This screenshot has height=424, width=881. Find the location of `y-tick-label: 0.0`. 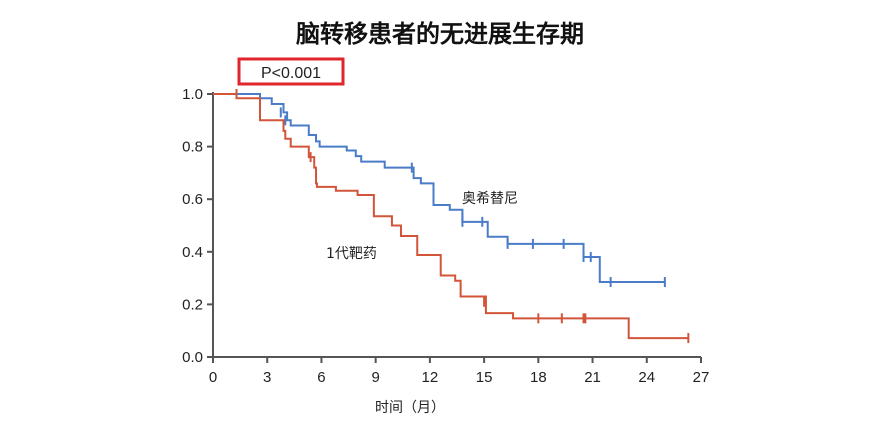

y-tick-label: 0.0 is located at coordinates (192, 357).